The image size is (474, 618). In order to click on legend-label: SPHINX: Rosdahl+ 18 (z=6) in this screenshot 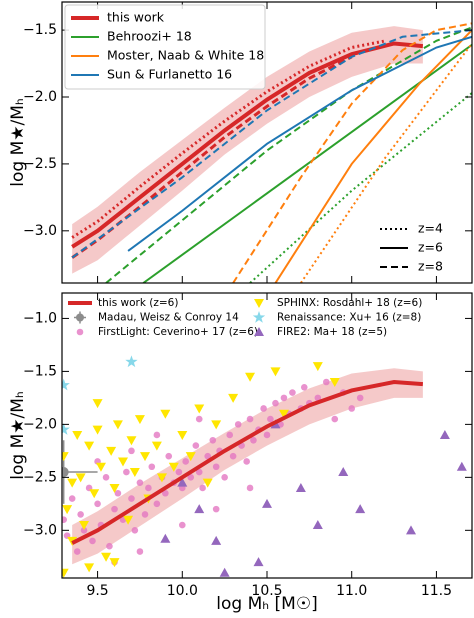, I will do `click(349, 303)`.